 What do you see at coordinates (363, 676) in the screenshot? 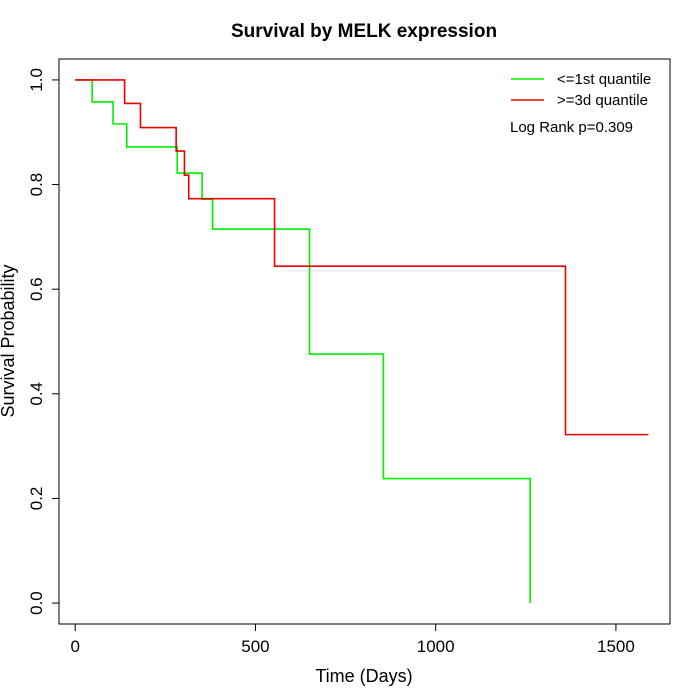
I see `x-axis-label: Time (Days)` at bounding box center [363, 676].